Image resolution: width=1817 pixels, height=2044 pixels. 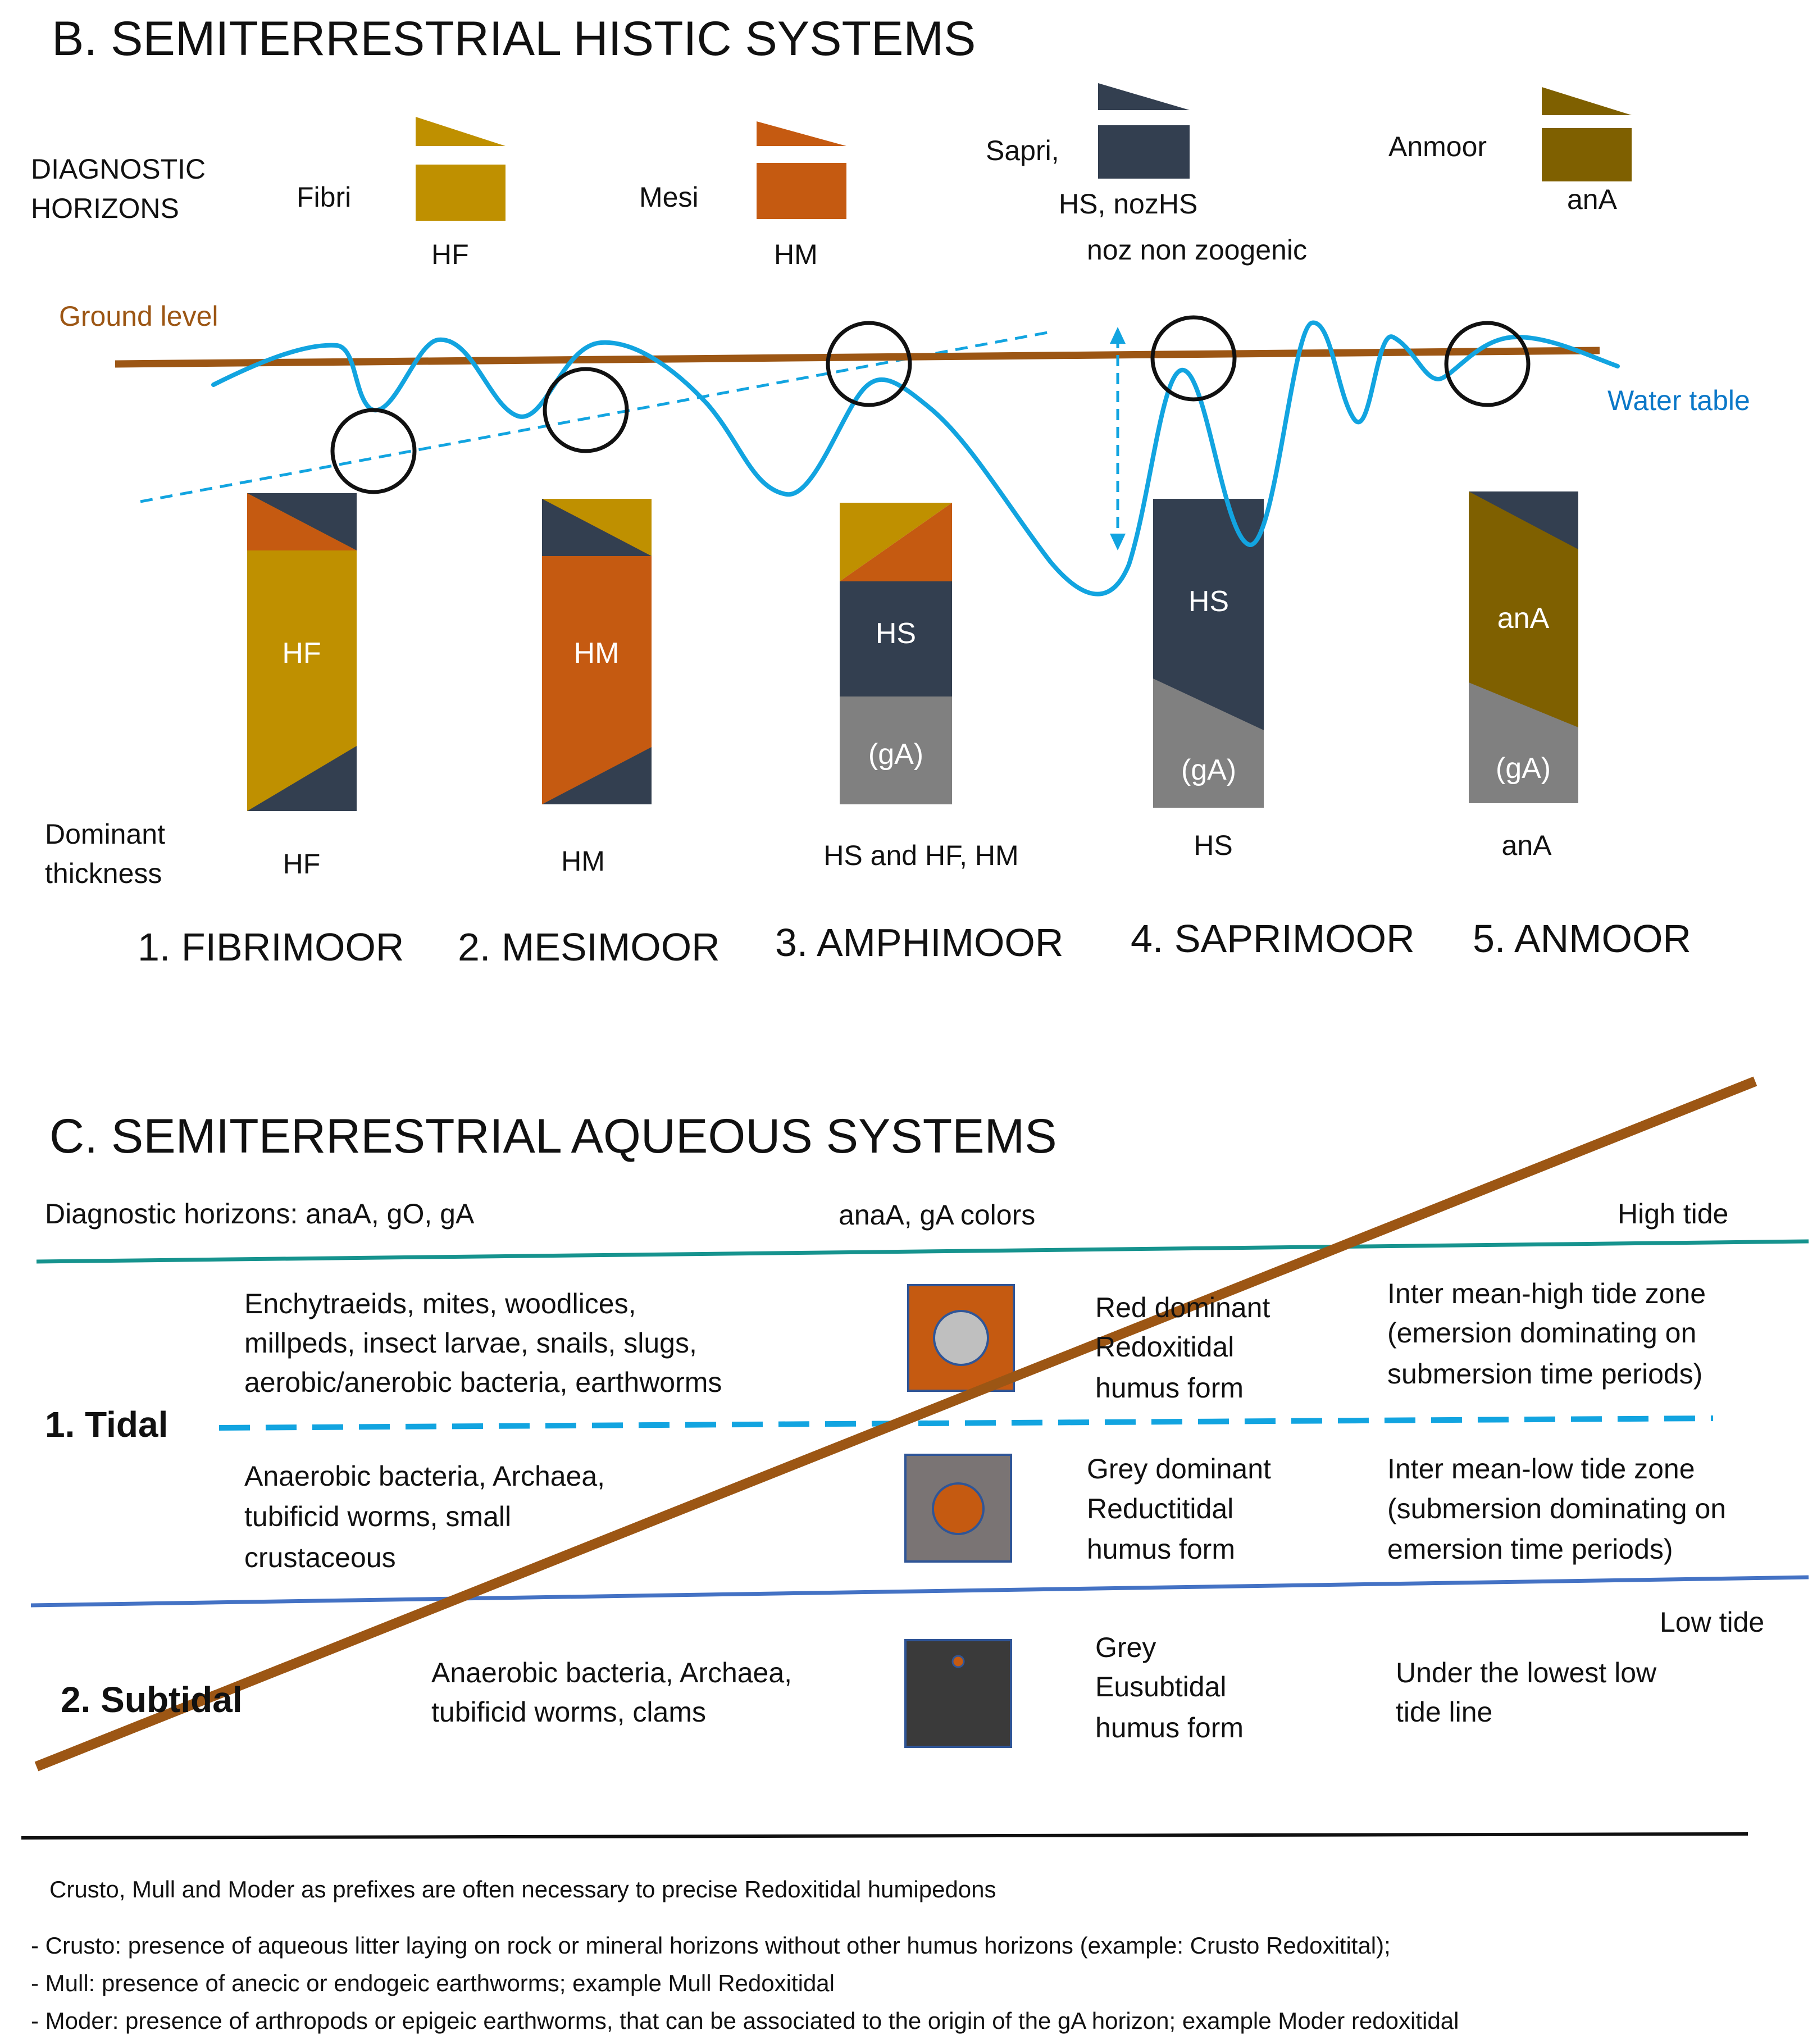 I want to click on mesi-label: Mesi, so click(x=669, y=197).